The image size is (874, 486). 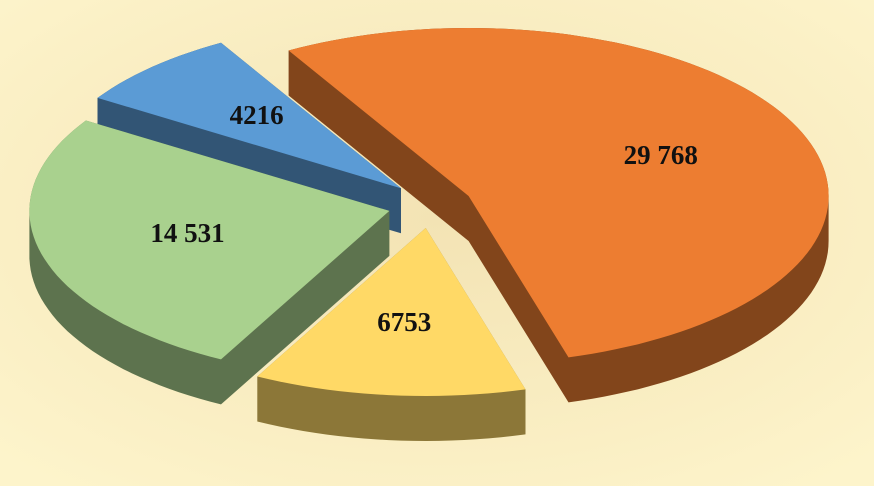 I want to click on value-label: 4216, so click(x=257, y=115).